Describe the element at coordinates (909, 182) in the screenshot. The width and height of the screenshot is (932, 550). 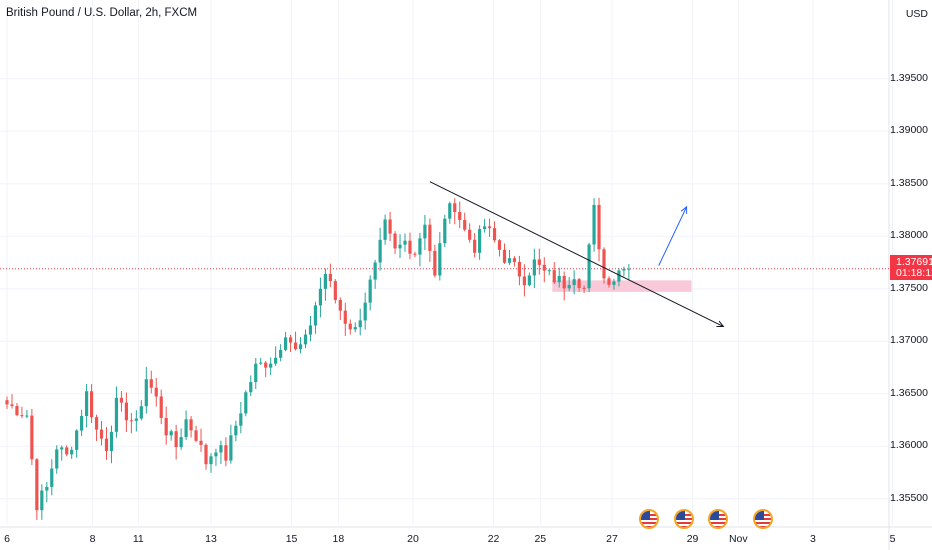
I see `price-tick-label: 1.38500` at that location.